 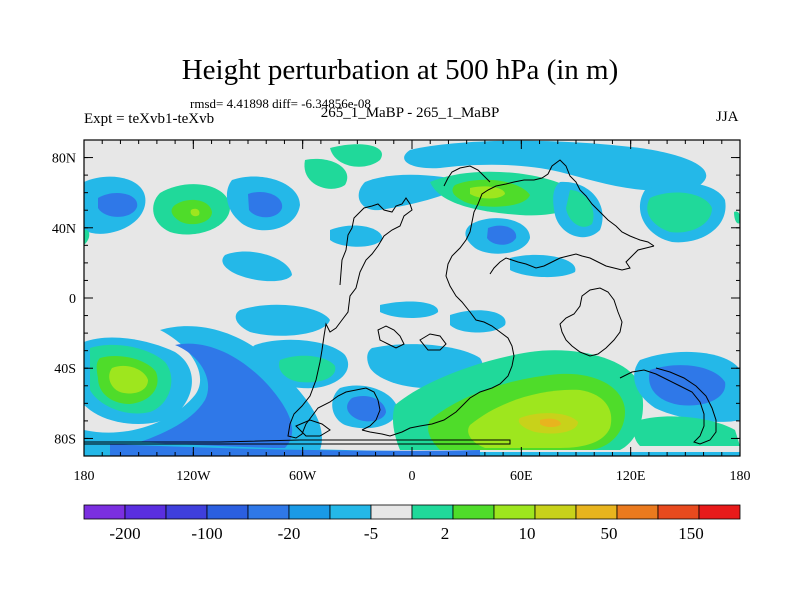 I want to click on y-tick-label: 80S, so click(x=65, y=439).